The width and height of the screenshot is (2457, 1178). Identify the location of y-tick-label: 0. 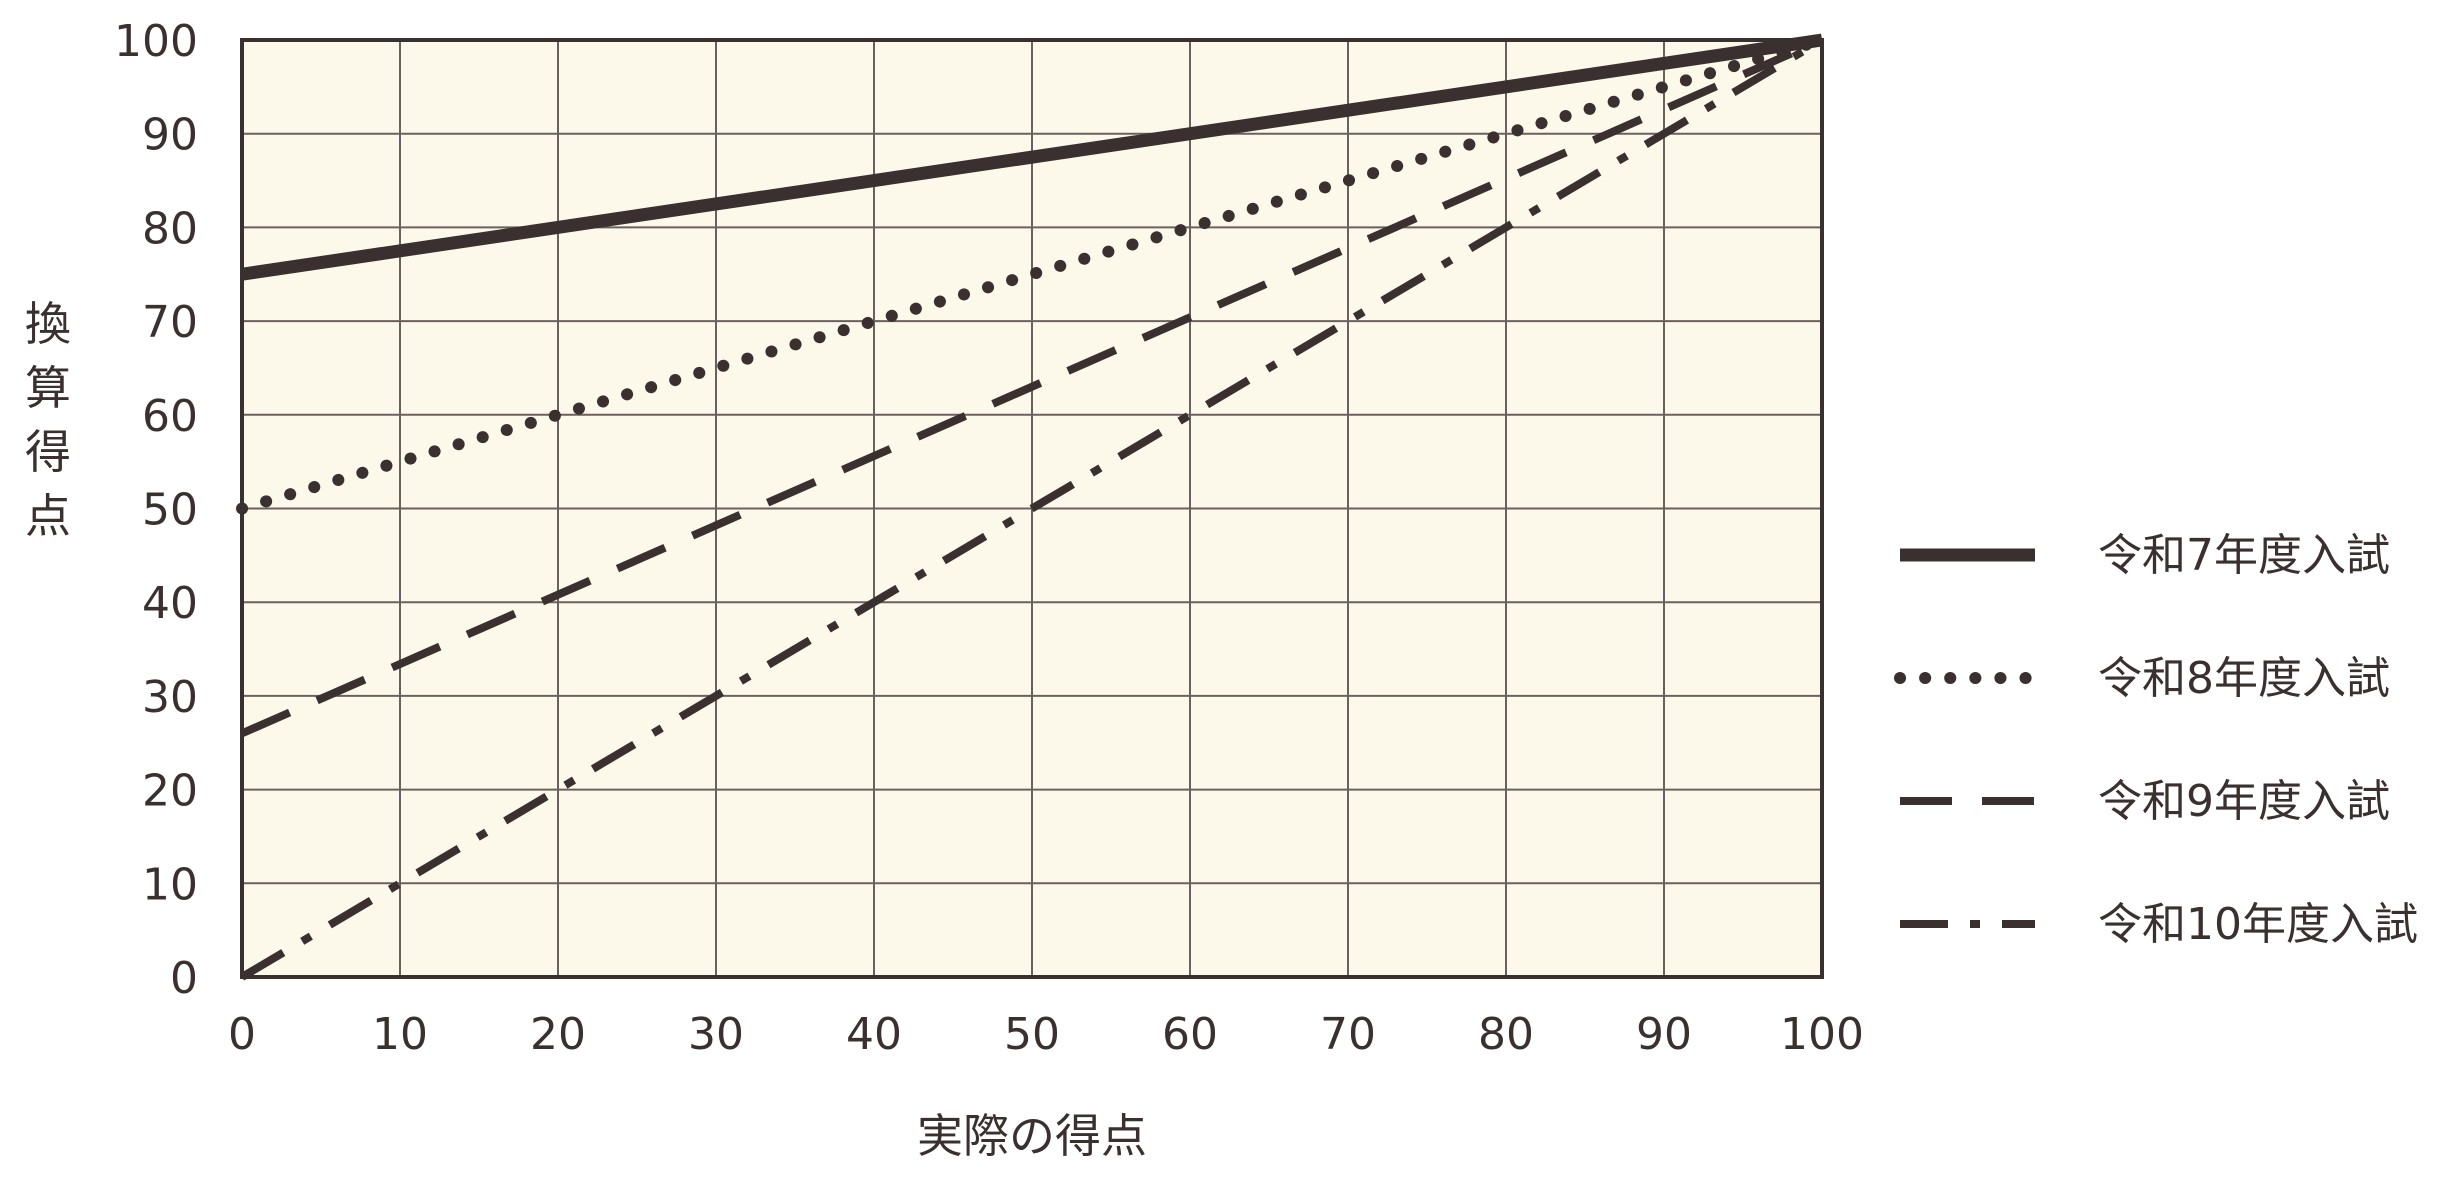
(184, 978).